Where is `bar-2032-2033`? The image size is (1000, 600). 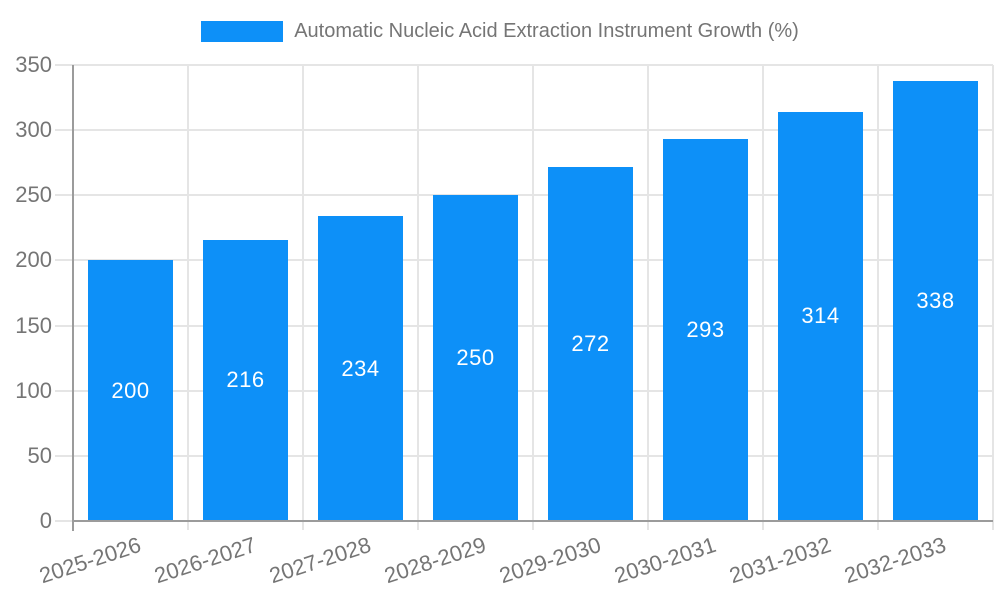 bar-2032-2033 is located at coordinates (935, 300).